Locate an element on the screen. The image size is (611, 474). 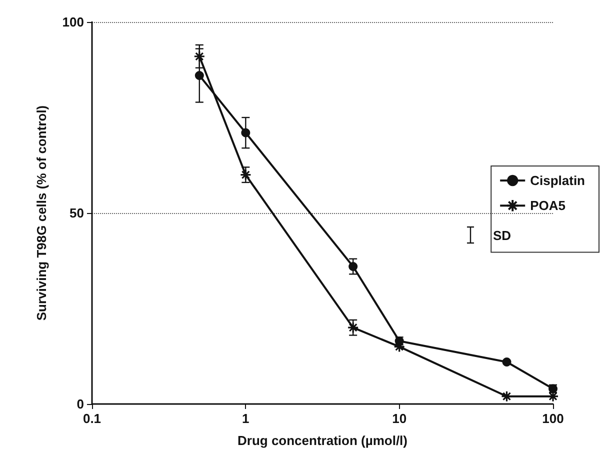
x-tick-label: 10 is located at coordinates (399, 418).